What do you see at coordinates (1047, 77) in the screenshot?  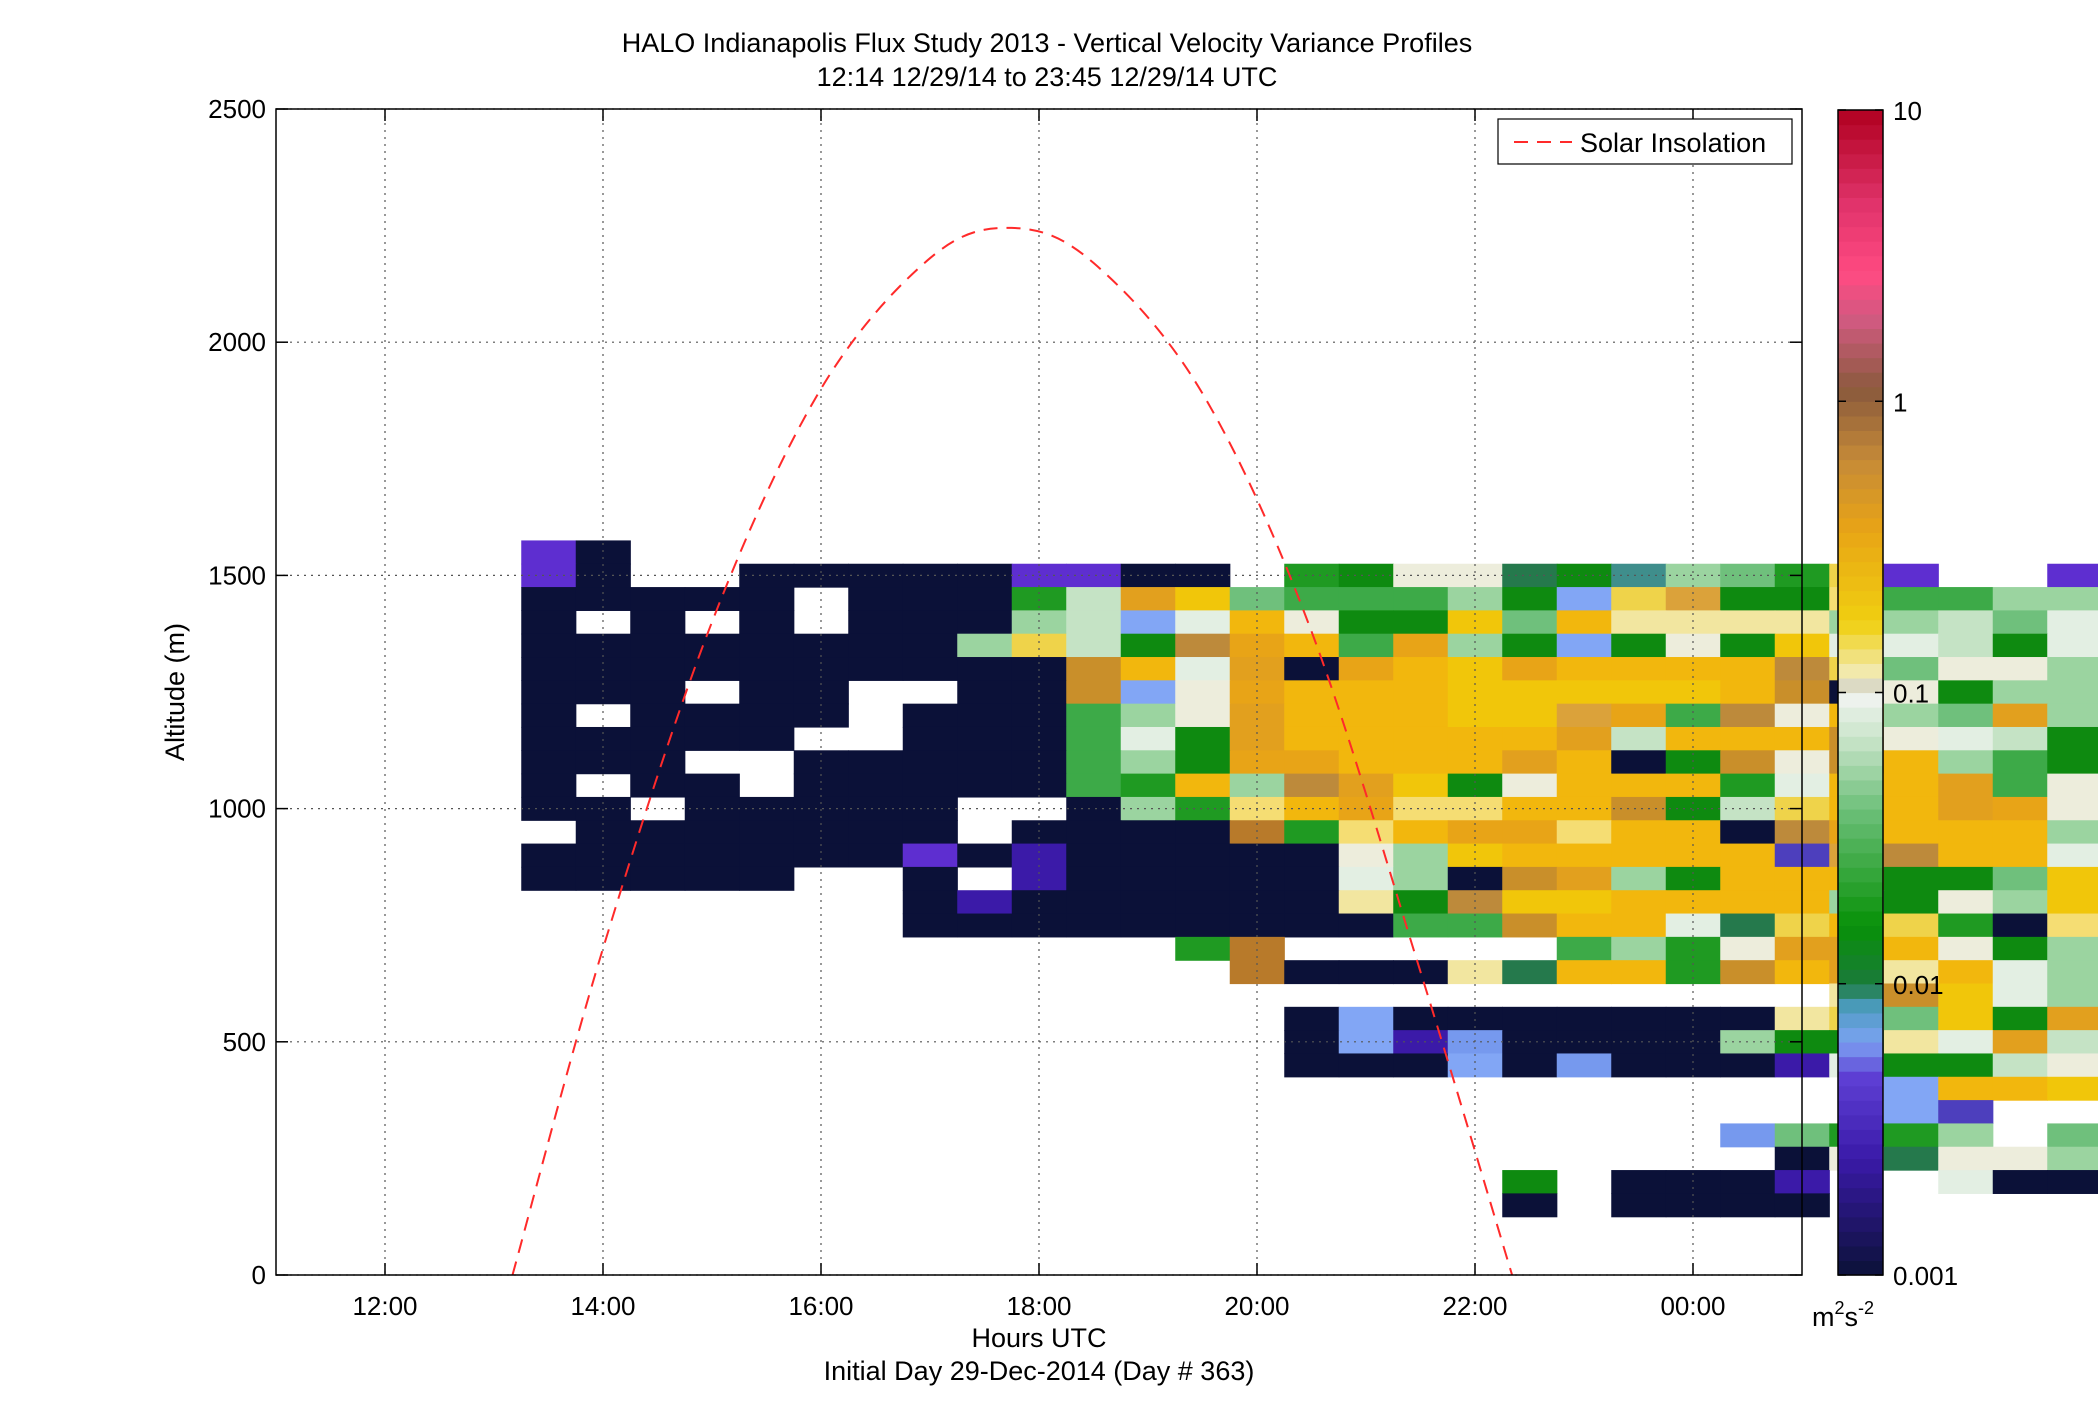 I see `chart-subtitle: 12:14 12/29/14 to 23:45 12/29/14 UTC` at bounding box center [1047, 77].